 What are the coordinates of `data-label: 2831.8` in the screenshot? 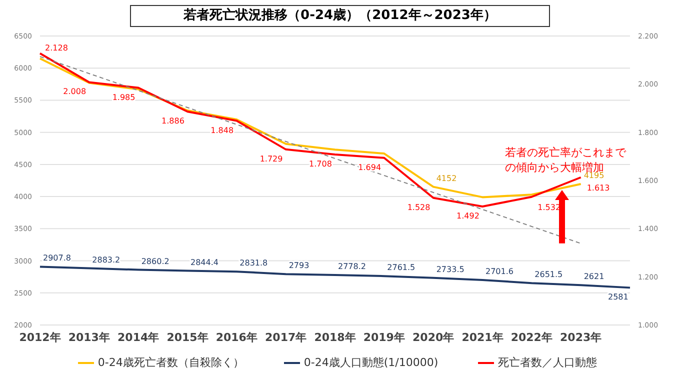 It's located at (254, 263).